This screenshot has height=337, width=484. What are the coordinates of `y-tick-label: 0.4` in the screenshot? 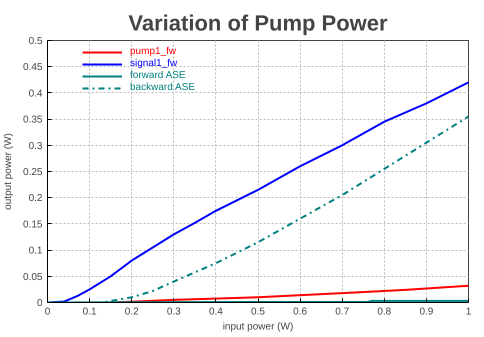 It's located at (35, 94).